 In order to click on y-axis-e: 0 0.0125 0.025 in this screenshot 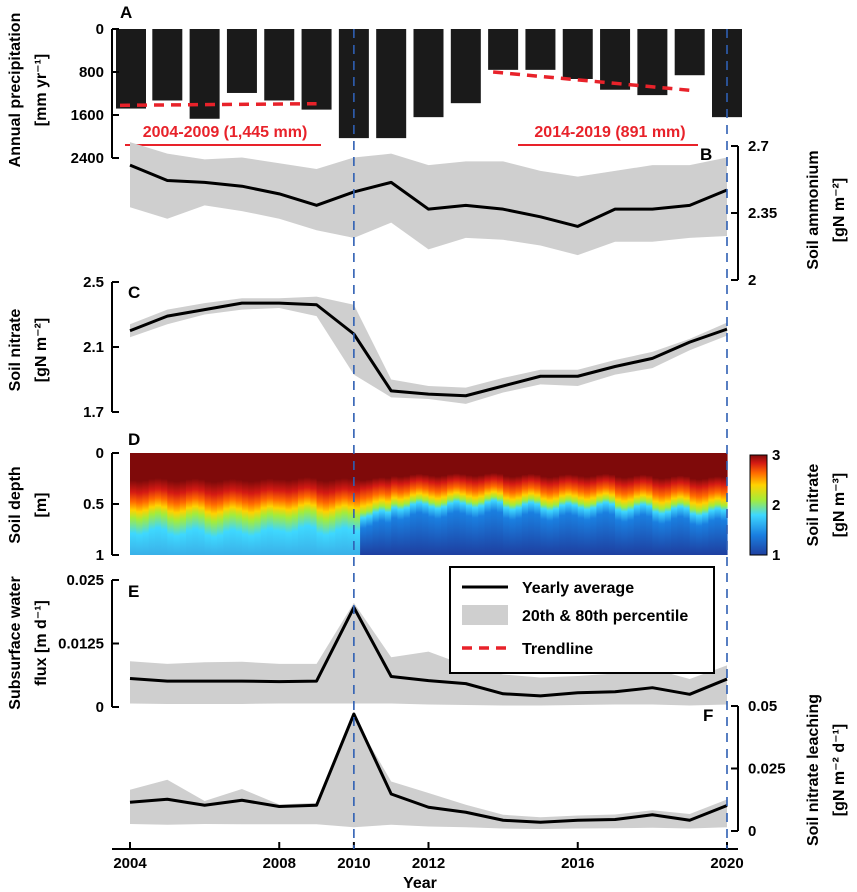, I will do `click(88, 644)`.